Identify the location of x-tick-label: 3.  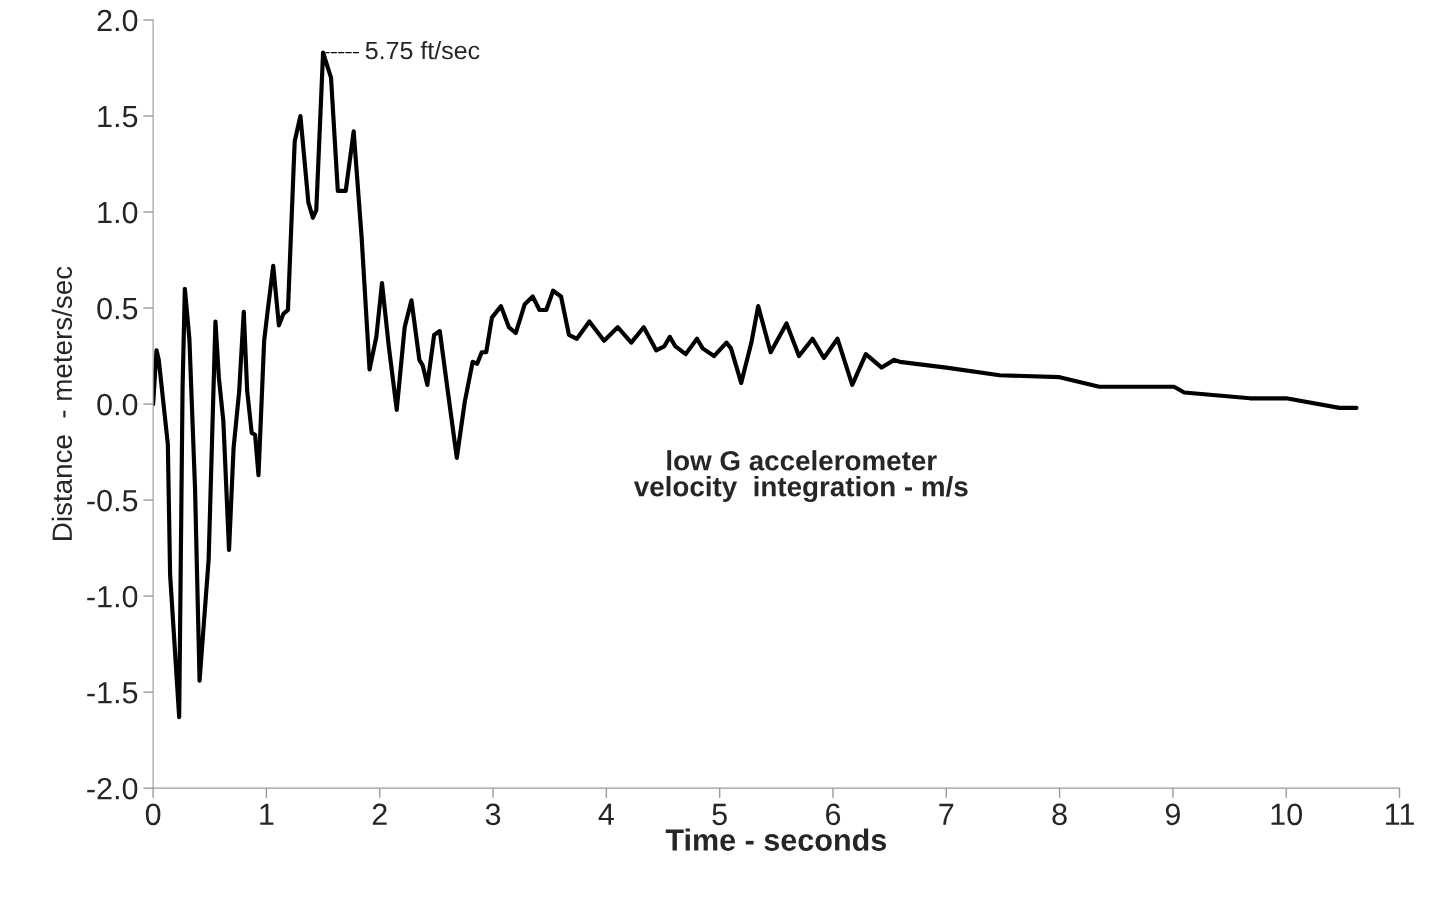
(493, 814).